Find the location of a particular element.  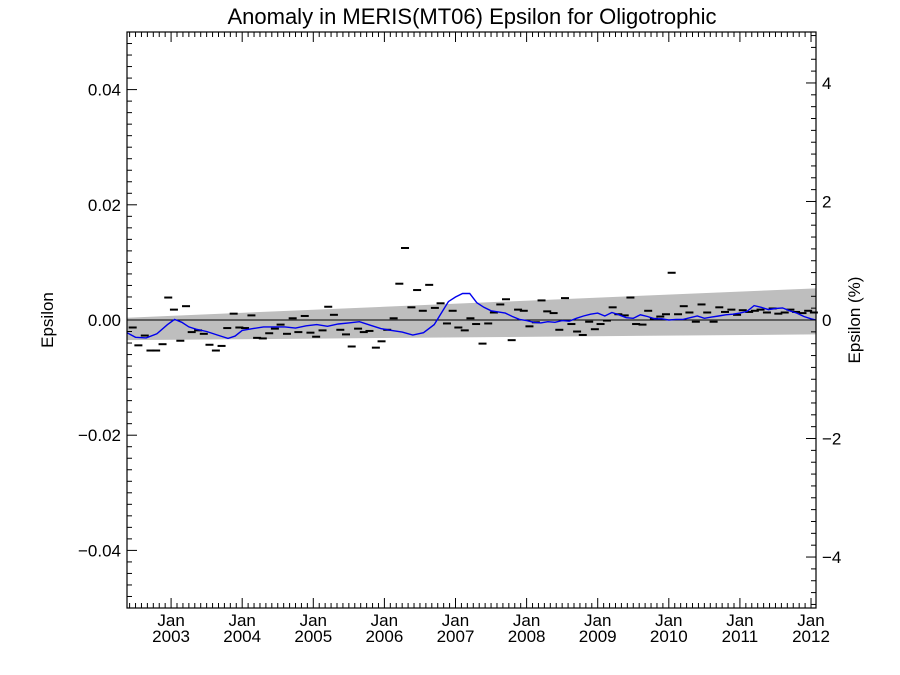

x-tick-year-label: 2007 is located at coordinates (456, 636).